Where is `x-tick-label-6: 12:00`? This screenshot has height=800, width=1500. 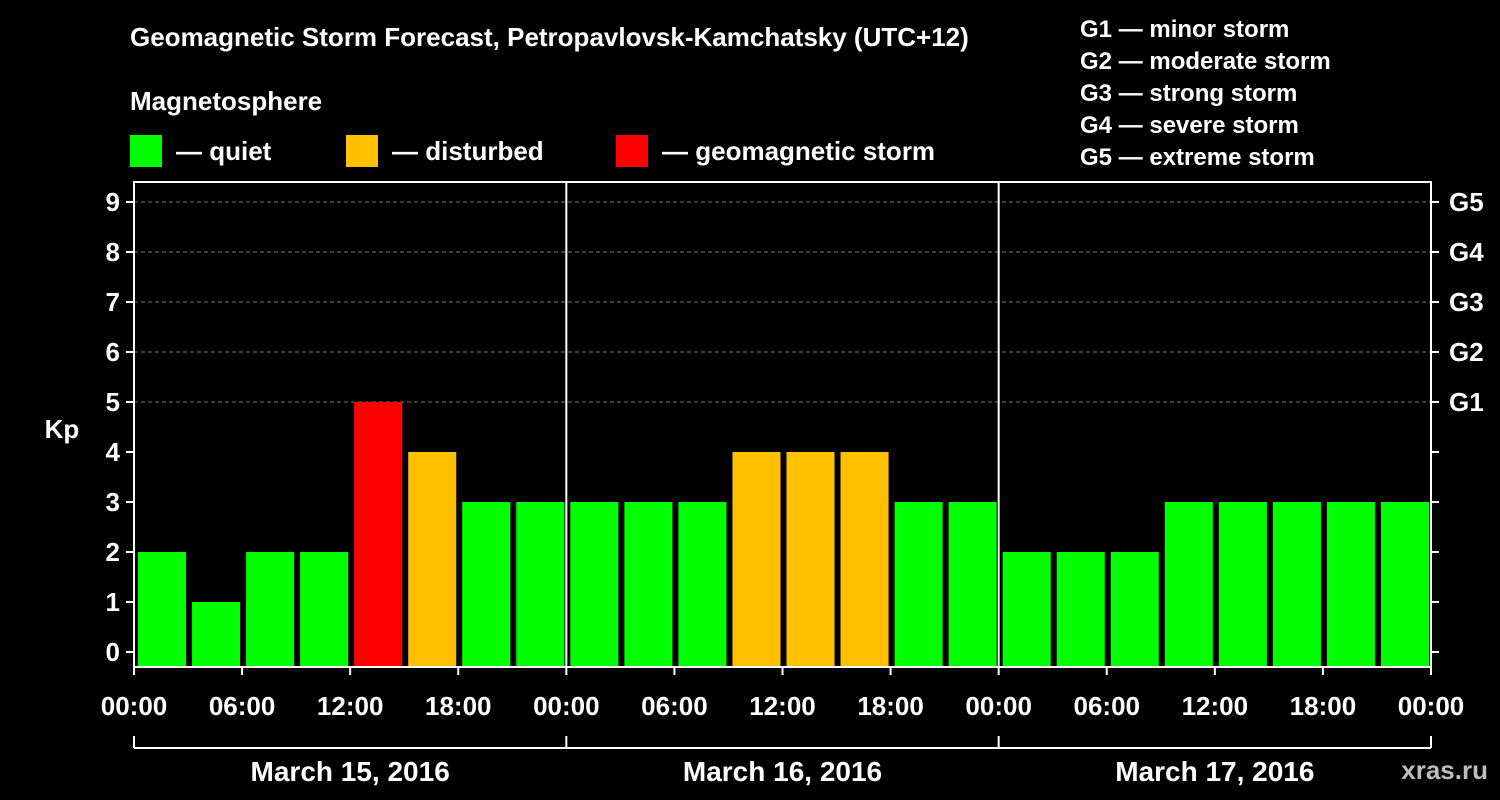 x-tick-label-6: 12:00 is located at coordinates (782, 706).